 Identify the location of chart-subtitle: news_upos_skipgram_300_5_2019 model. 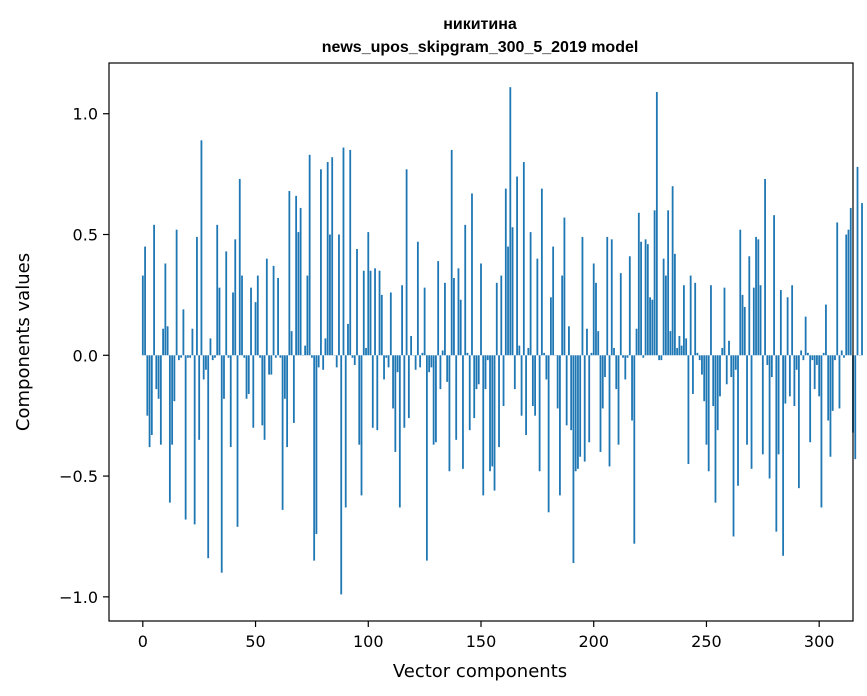
(480, 47).